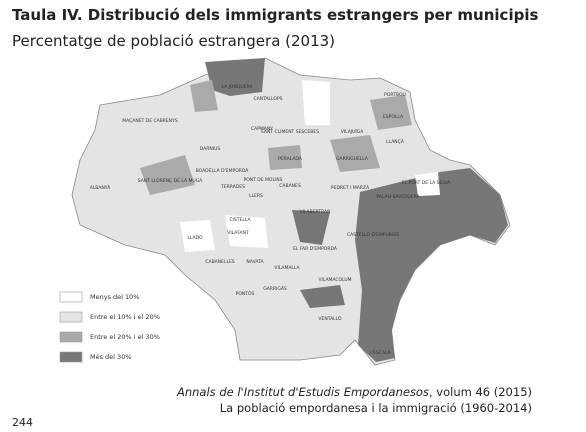  I want to click on municipality-label: LLERS, so click(256, 196).